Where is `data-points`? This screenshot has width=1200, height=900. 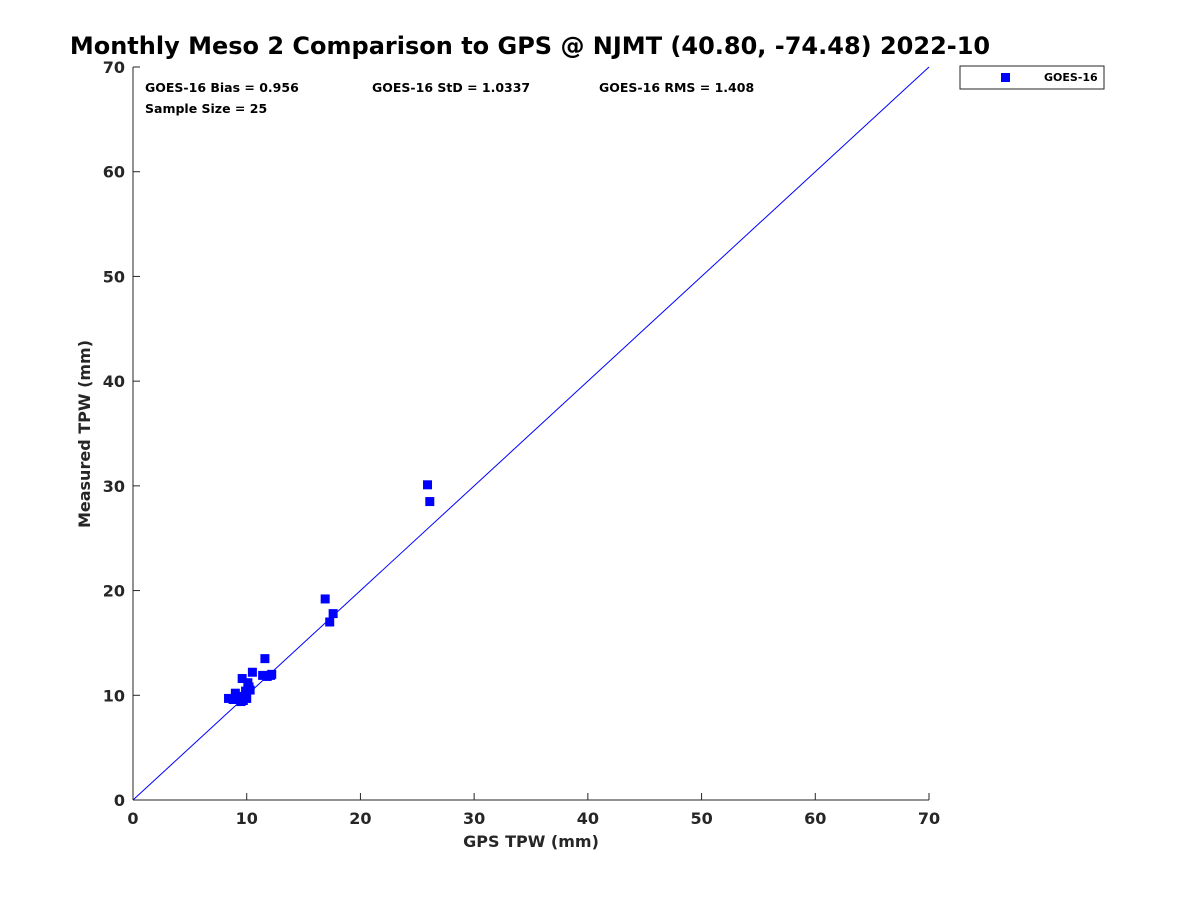
data-points is located at coordinates (329, 593).